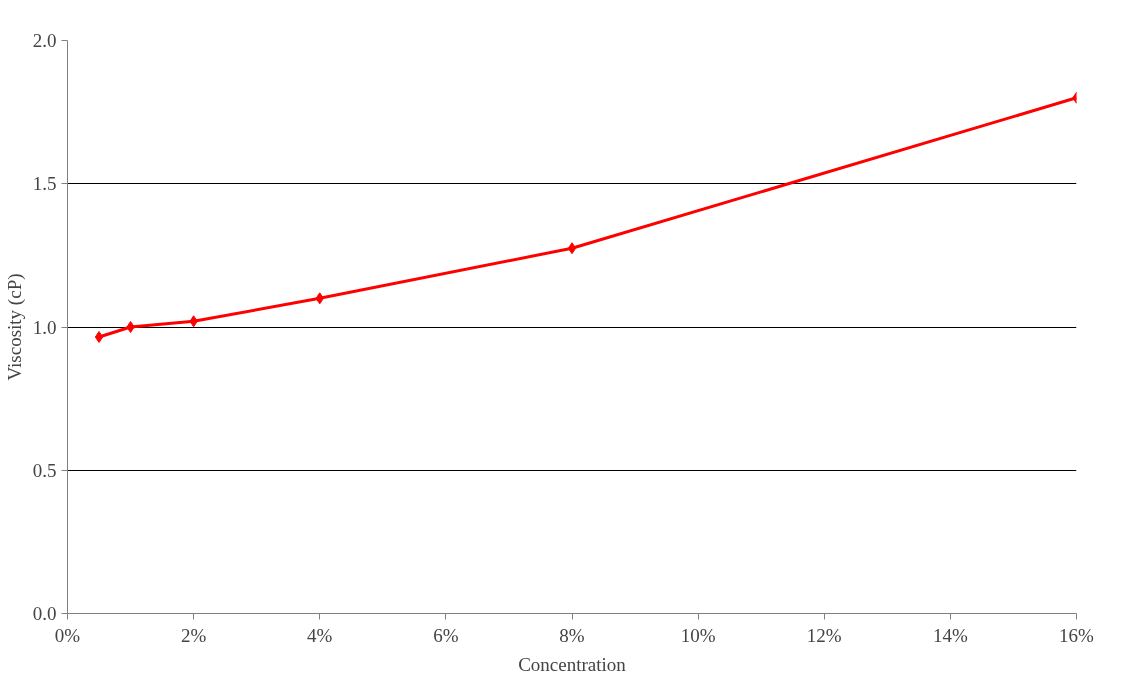 Image resolution: width=1130 pixels, height=681 pixels. Describe the element at coordinates (44, 470) in the screenshot. I see `y-tick-label: 0.5` at that location.